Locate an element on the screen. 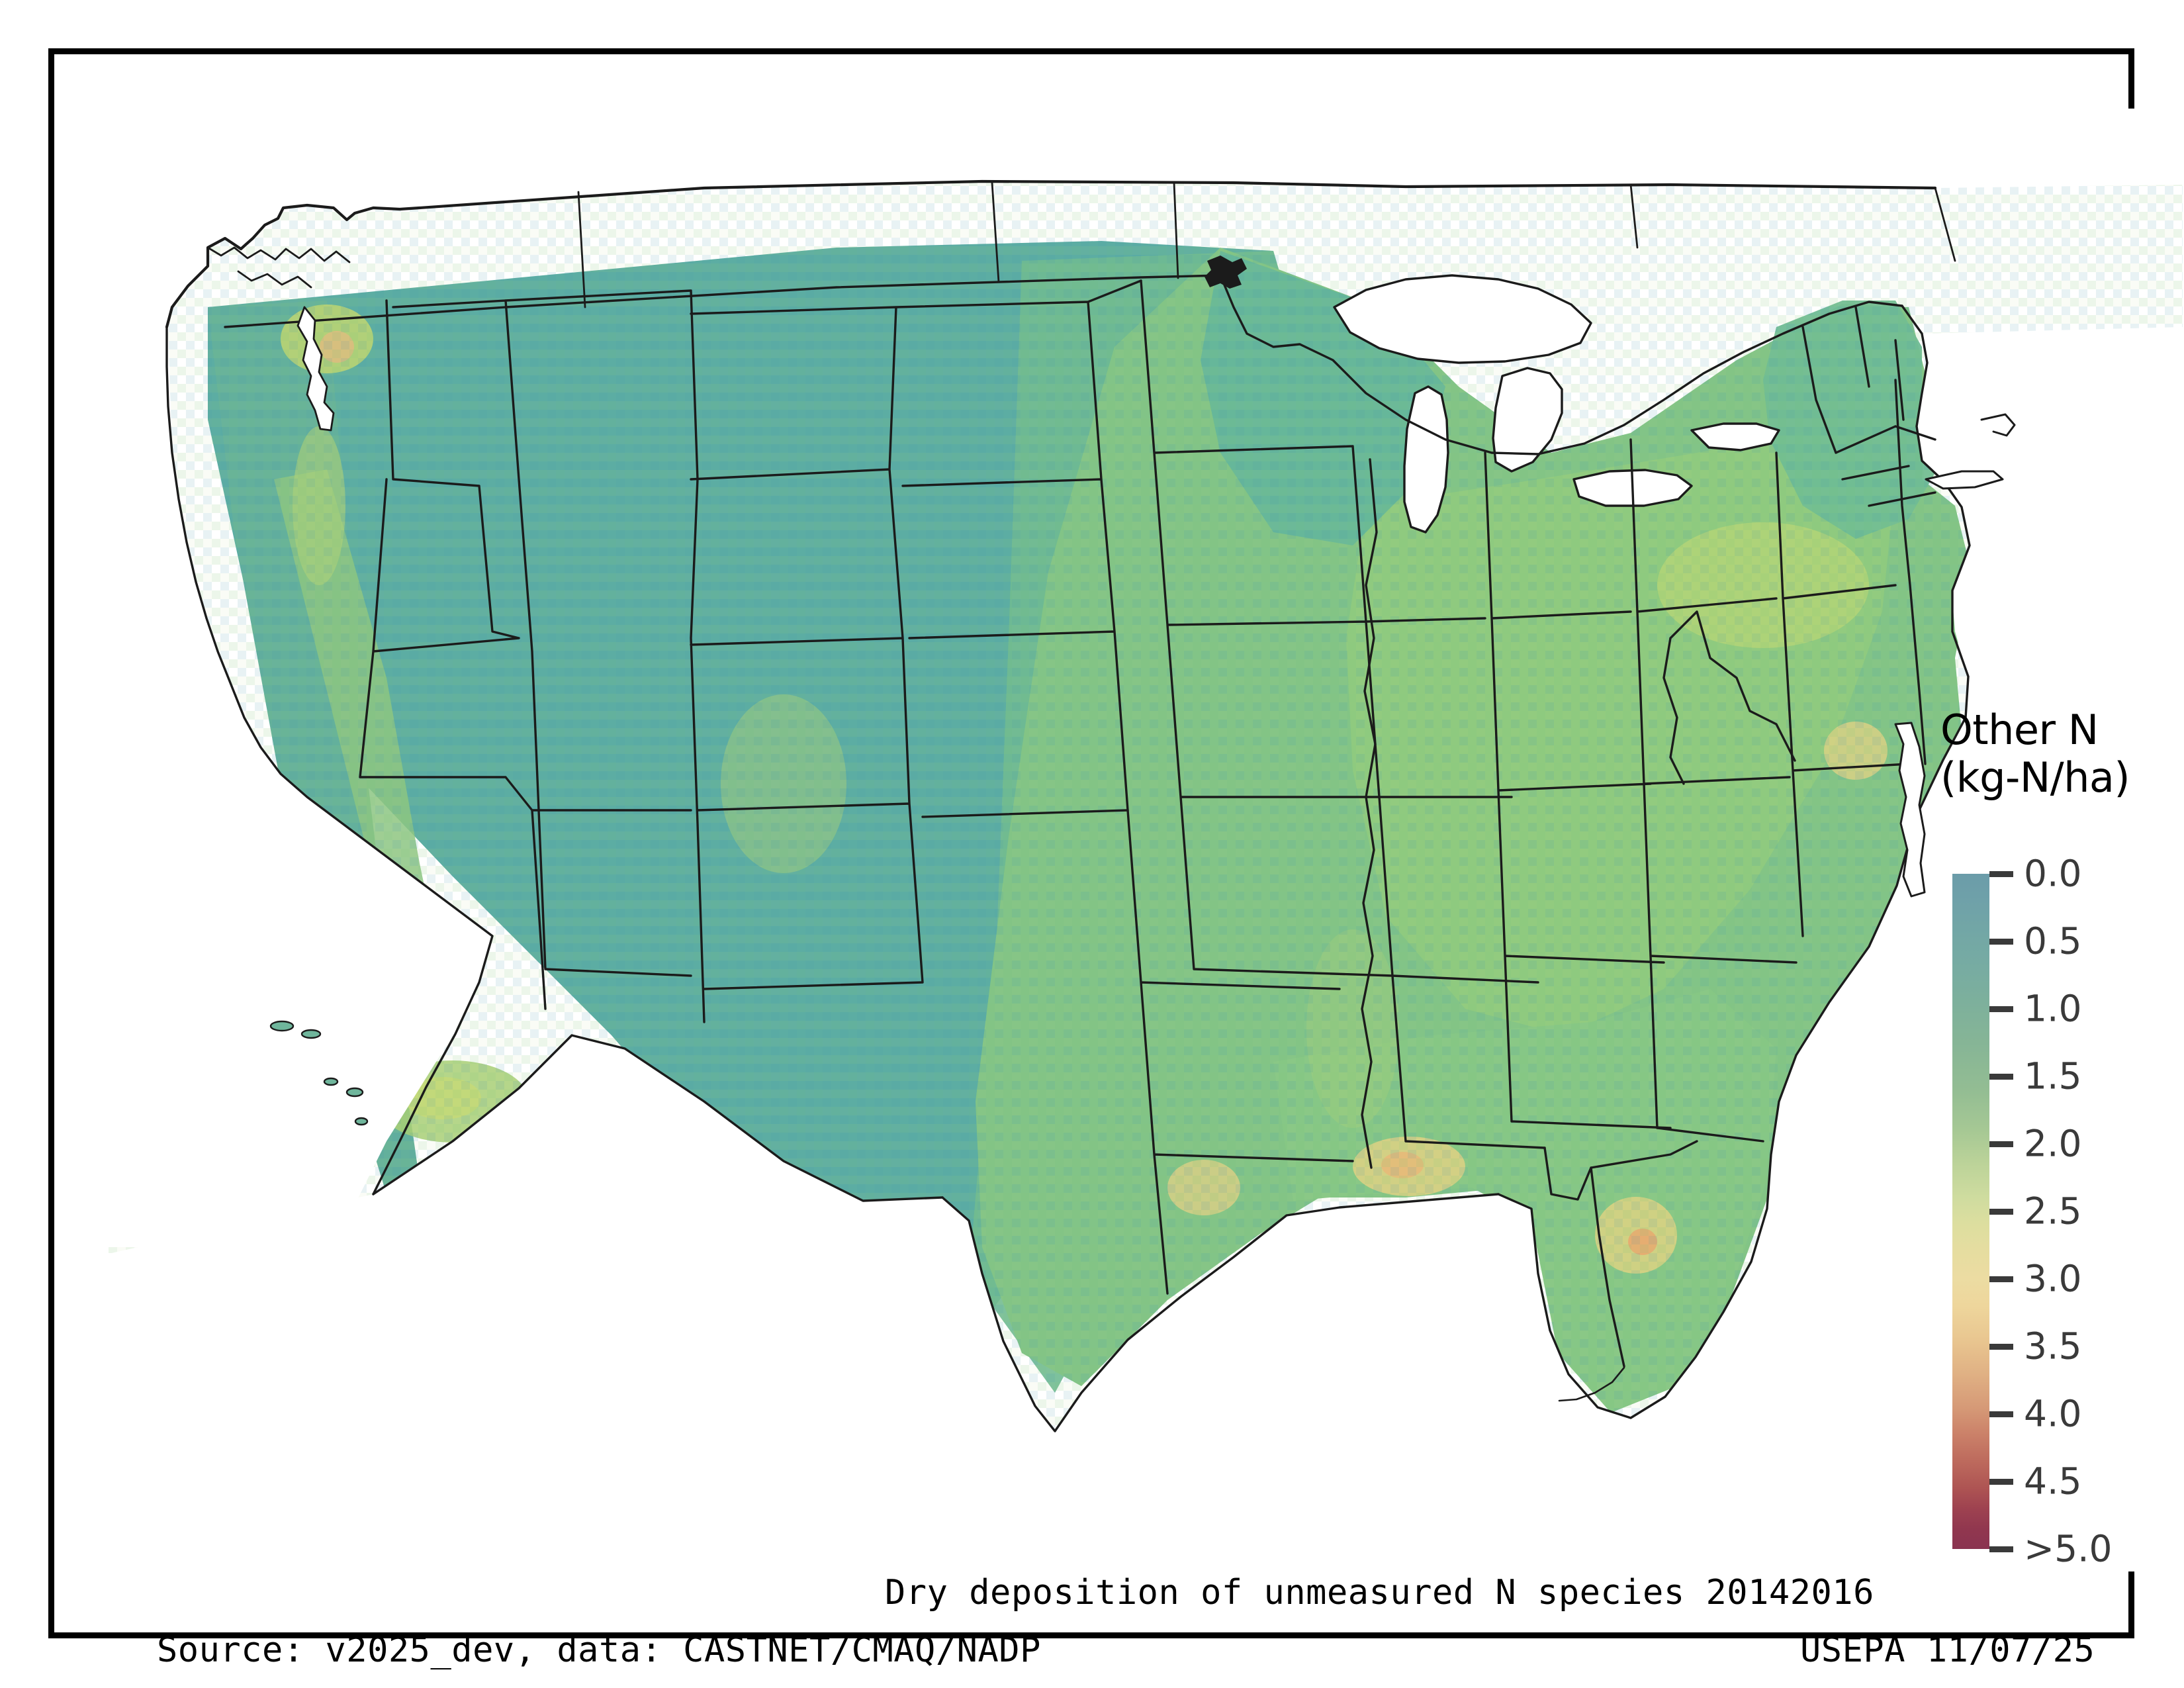  colorbar-label-5: 2.5 is located at coordinates (2053, 1211).